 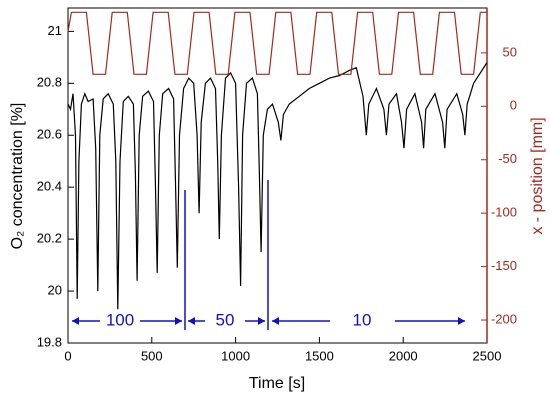 I want to click on y-tick-label: 20.2, so click(x=49, y=238).